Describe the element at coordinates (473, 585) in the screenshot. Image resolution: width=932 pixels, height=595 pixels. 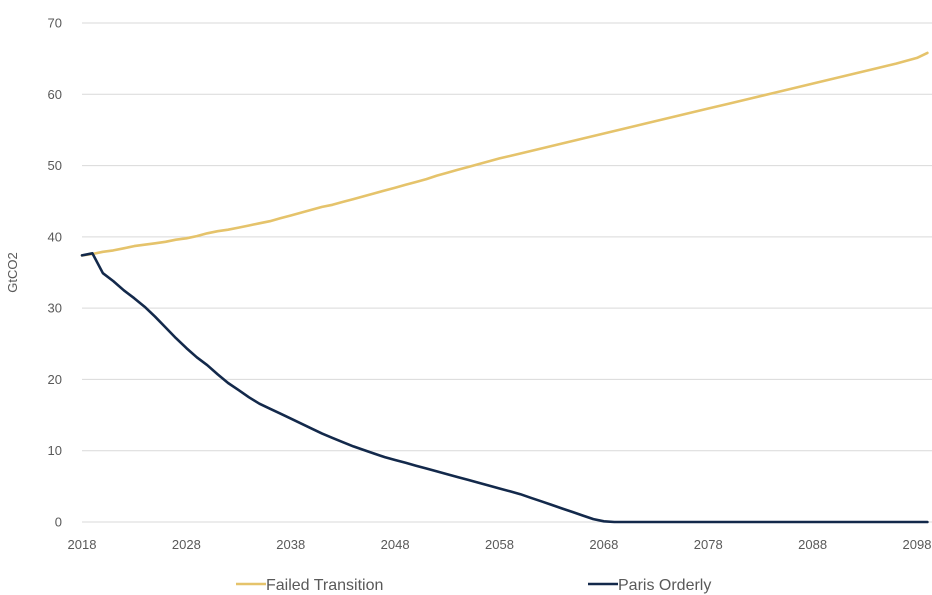
I see `legend: Failed Transition Paris Orderly` at that location.